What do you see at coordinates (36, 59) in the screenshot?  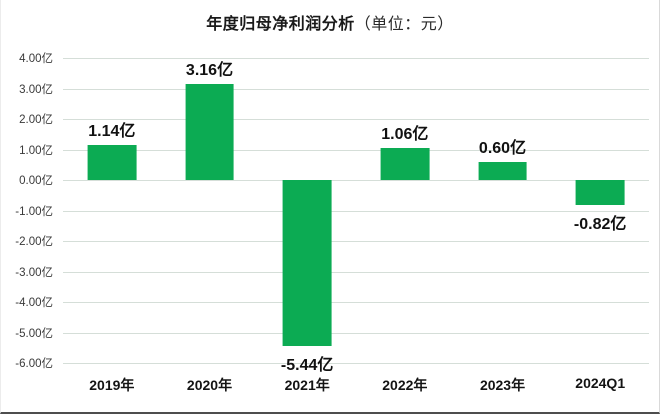 I see `y-axis-tick-label: 4.00亿` at bounding box center [36, 59].